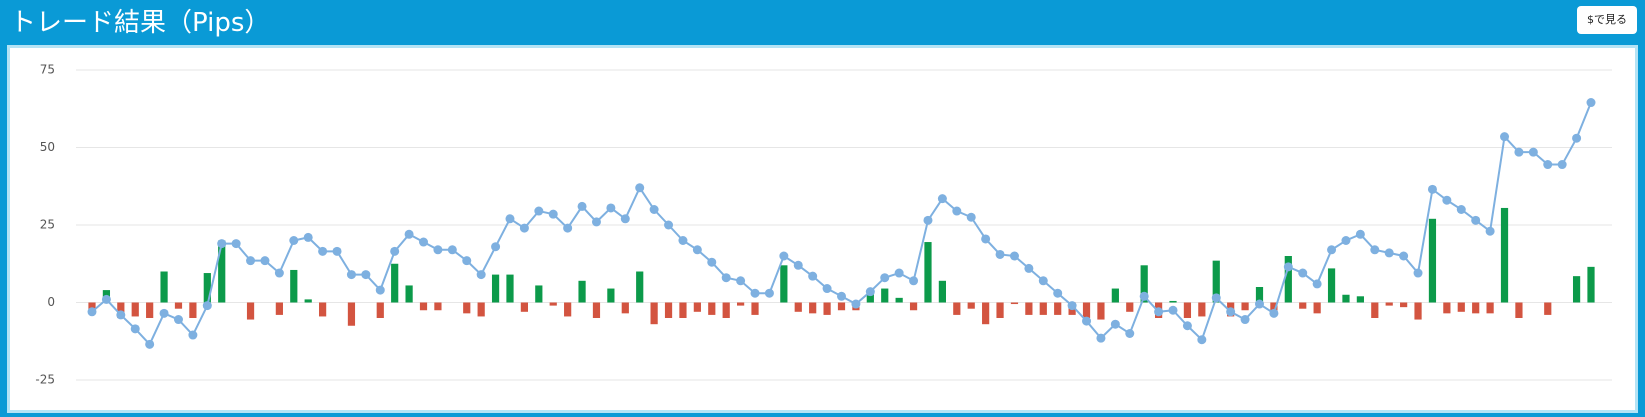 The height and width of the screenshot is (417, 1645). Describe the element at coordinates (51, 302) in the screenshot. I see `y-tick-label: 0` at that location.